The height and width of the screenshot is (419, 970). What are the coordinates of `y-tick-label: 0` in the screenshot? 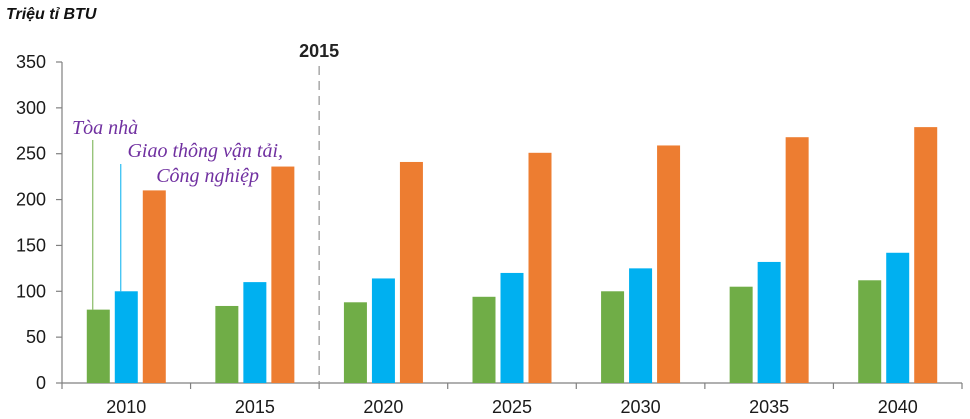 It's located at (41, 383).